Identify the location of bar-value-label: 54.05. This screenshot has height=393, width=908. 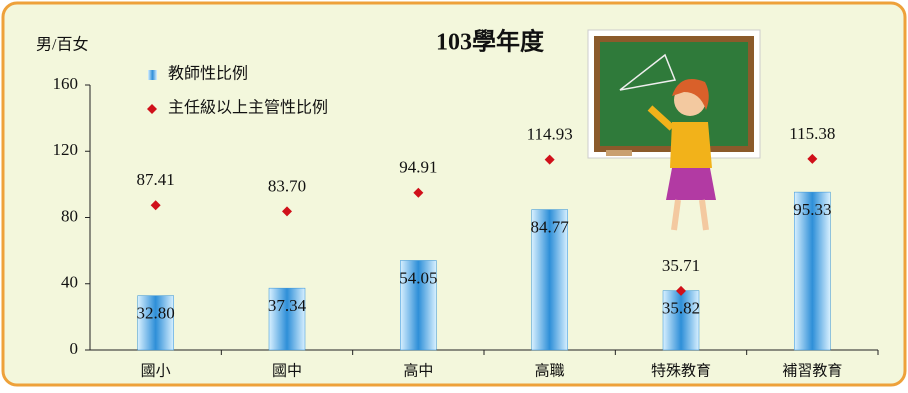
(418, 277).